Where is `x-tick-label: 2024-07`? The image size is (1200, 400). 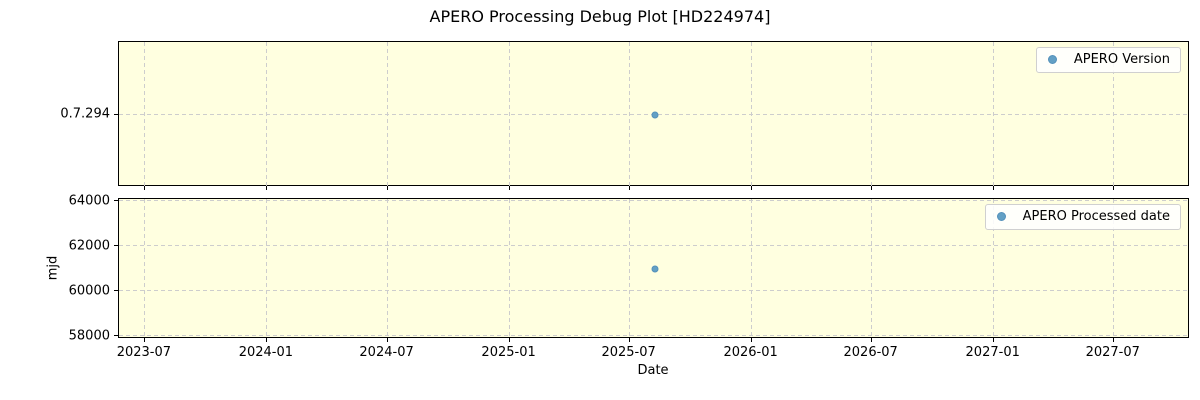
x-tick-label: 2024-07 is located at coordinates (386, 352).